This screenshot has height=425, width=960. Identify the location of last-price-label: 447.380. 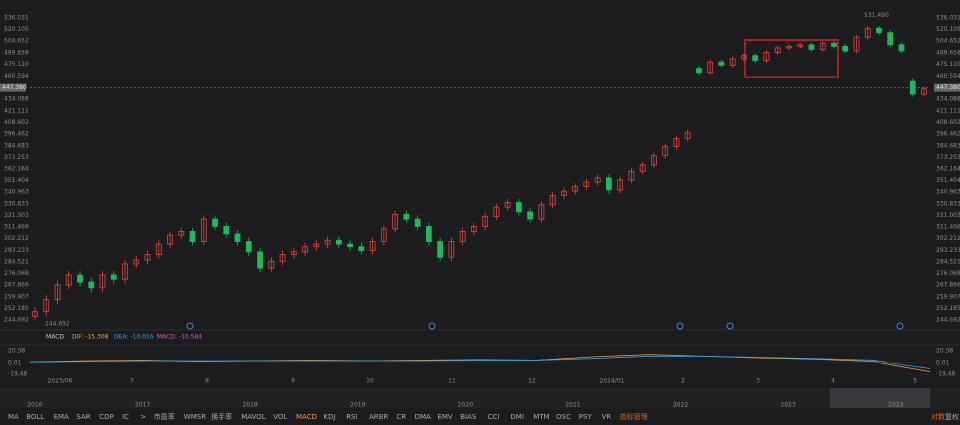
(948, 87).